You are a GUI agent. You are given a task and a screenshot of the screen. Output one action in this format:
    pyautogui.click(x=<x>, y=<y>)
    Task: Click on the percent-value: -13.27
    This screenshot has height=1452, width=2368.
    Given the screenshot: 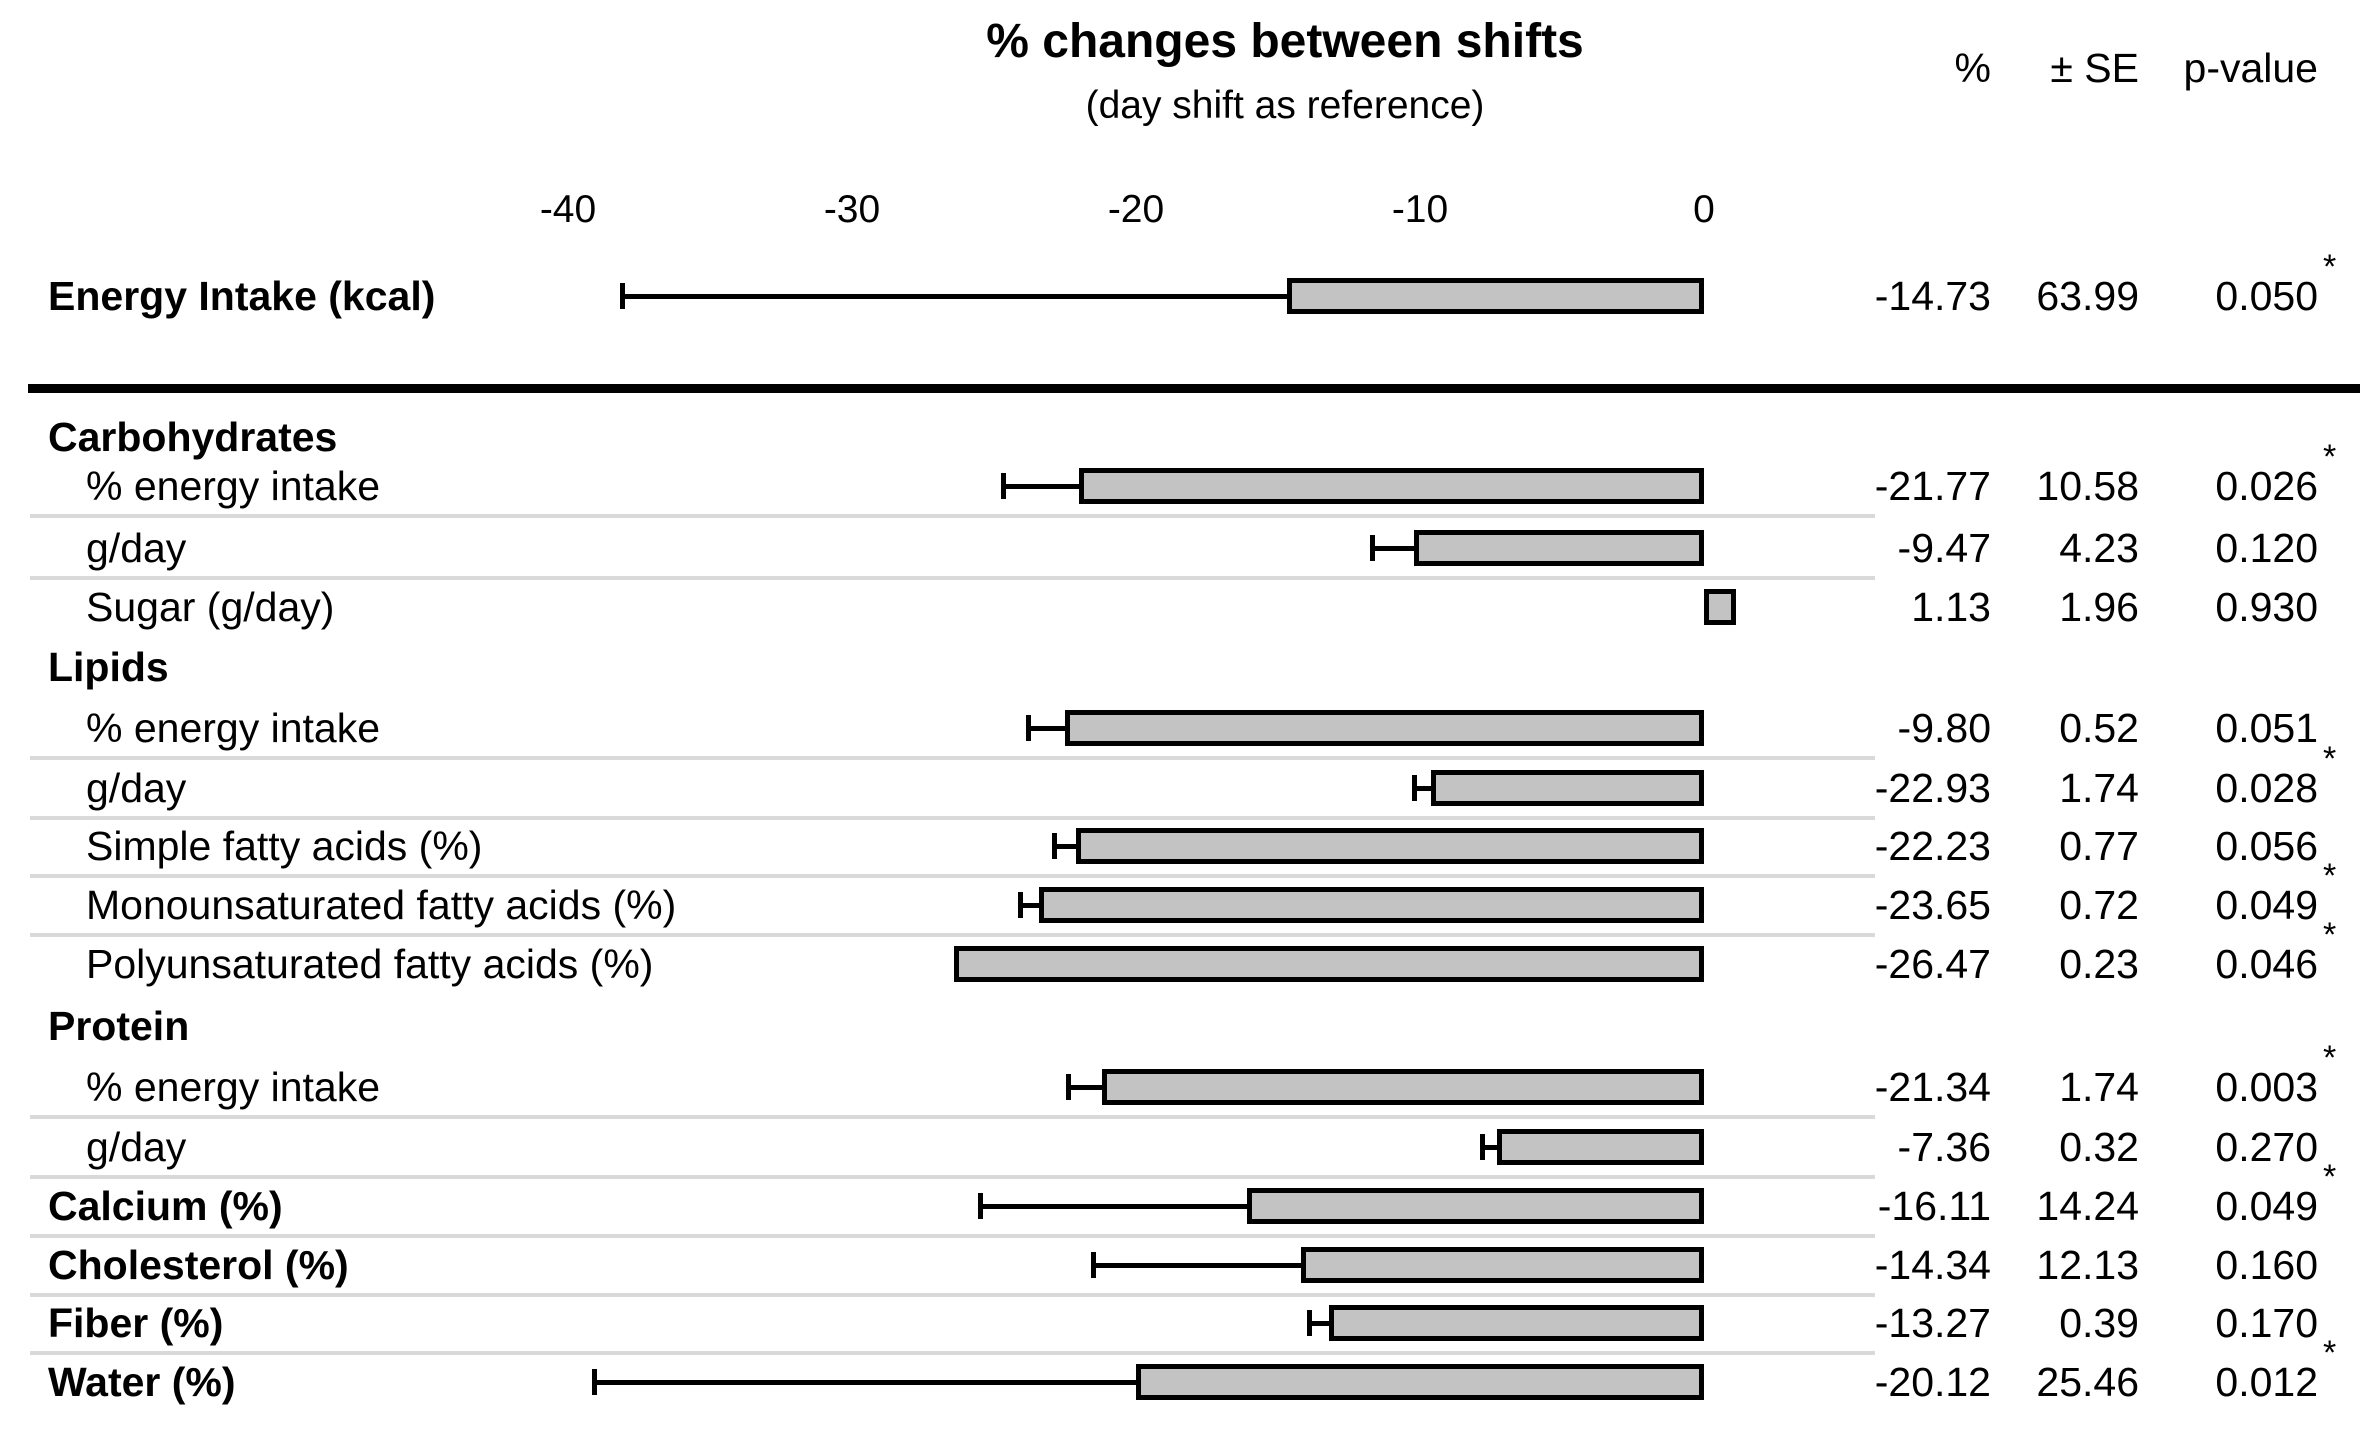 What is the action you would take?
    pyautogui.click(x=1932, y=1323)
    